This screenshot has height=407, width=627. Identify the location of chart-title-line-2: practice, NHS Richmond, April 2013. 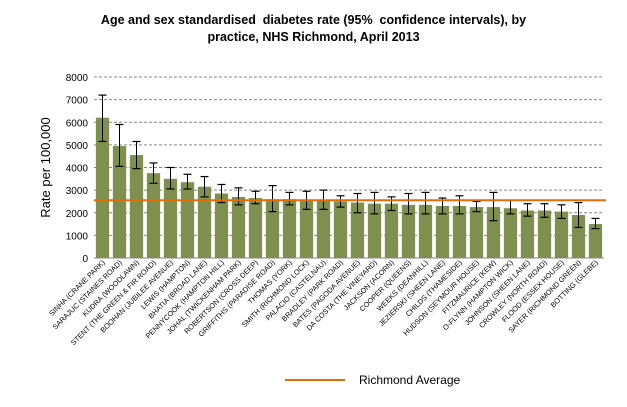
(313, 37).